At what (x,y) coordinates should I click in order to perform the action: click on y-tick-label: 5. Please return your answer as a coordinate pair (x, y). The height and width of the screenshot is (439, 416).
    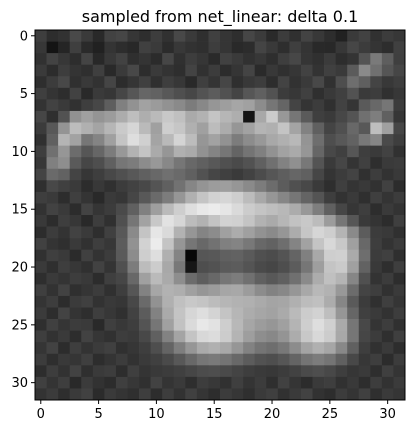
    Looking at the image, I should click on (24, 94).